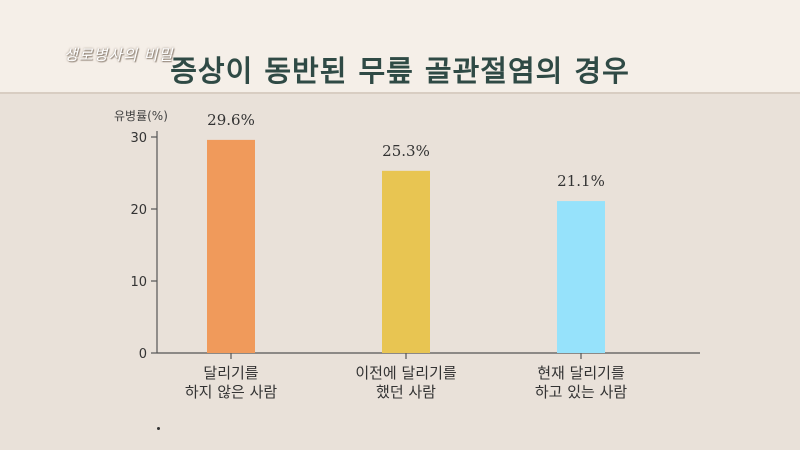 The image size is (800, 450). What do you see at coordinates (406, 382) in the screenshot?
I see `category-label-2: 이전에 달리기를 했던 사람` at bounding box center [406, 382].